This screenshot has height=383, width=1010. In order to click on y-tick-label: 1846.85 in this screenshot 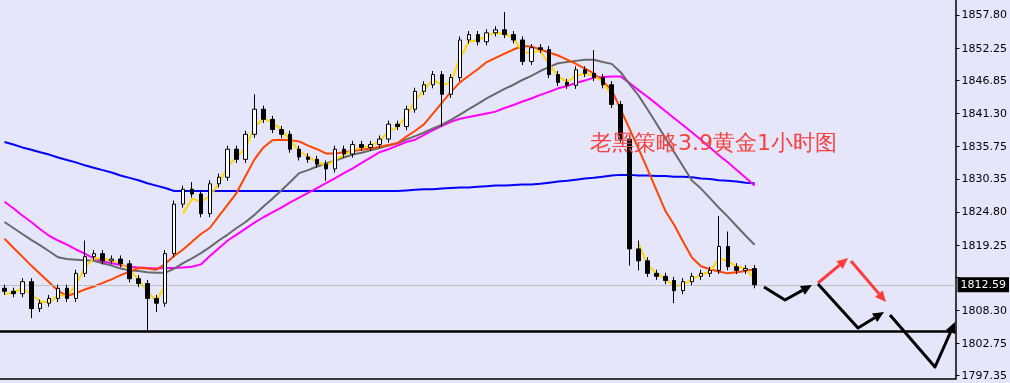, I will do `click(984, 80)`.